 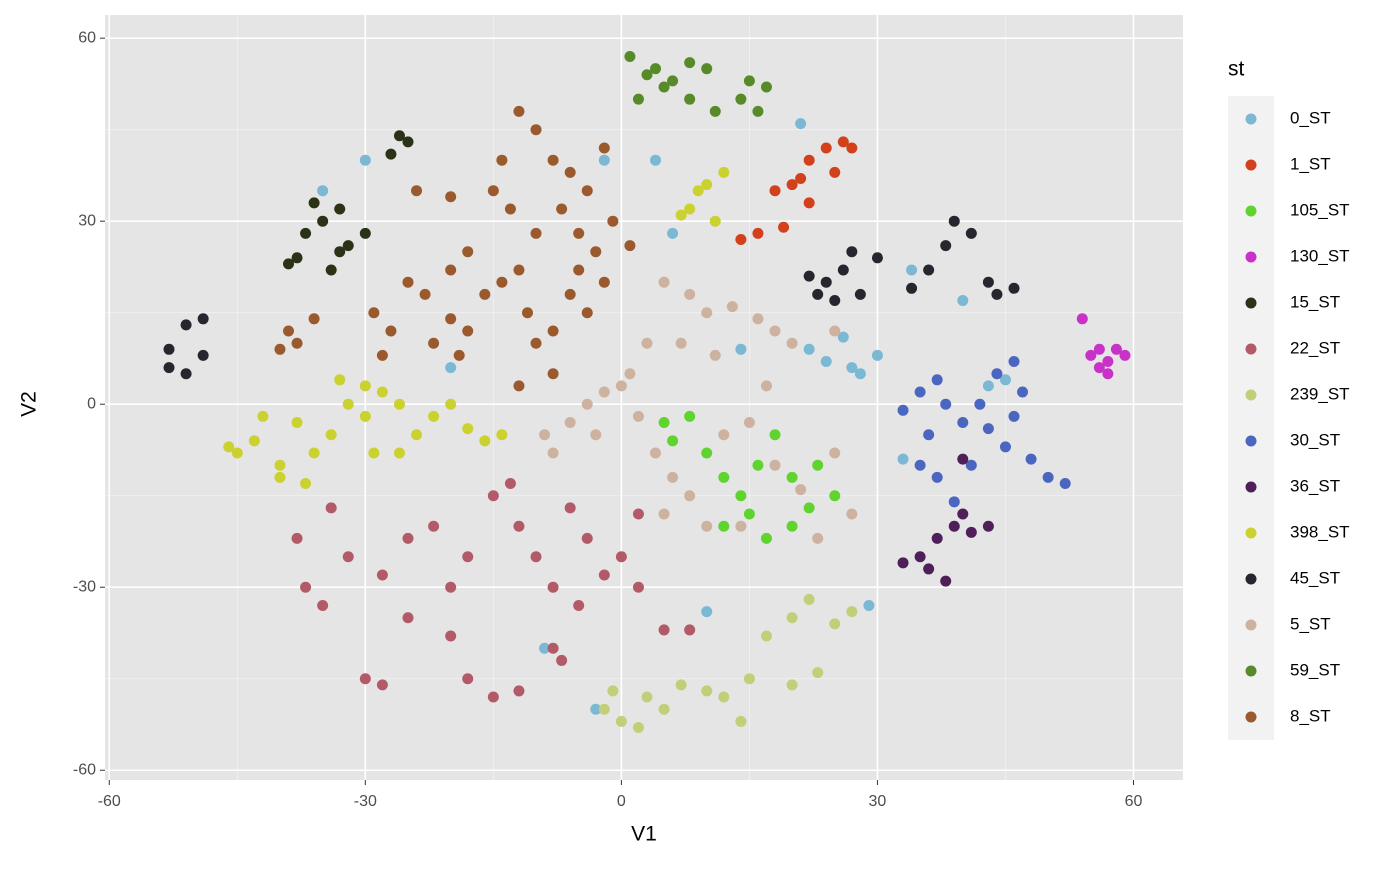 I want to click on legend-label: 45_ST, so click(x=1315, y=577).